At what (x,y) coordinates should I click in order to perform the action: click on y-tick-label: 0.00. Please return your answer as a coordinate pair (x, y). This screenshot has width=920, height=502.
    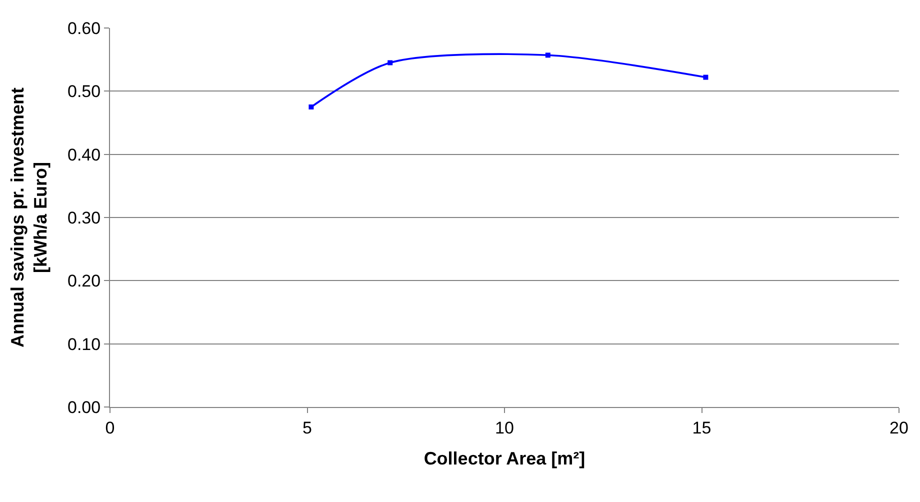
    Looking at the image, I should click on (84, 407).